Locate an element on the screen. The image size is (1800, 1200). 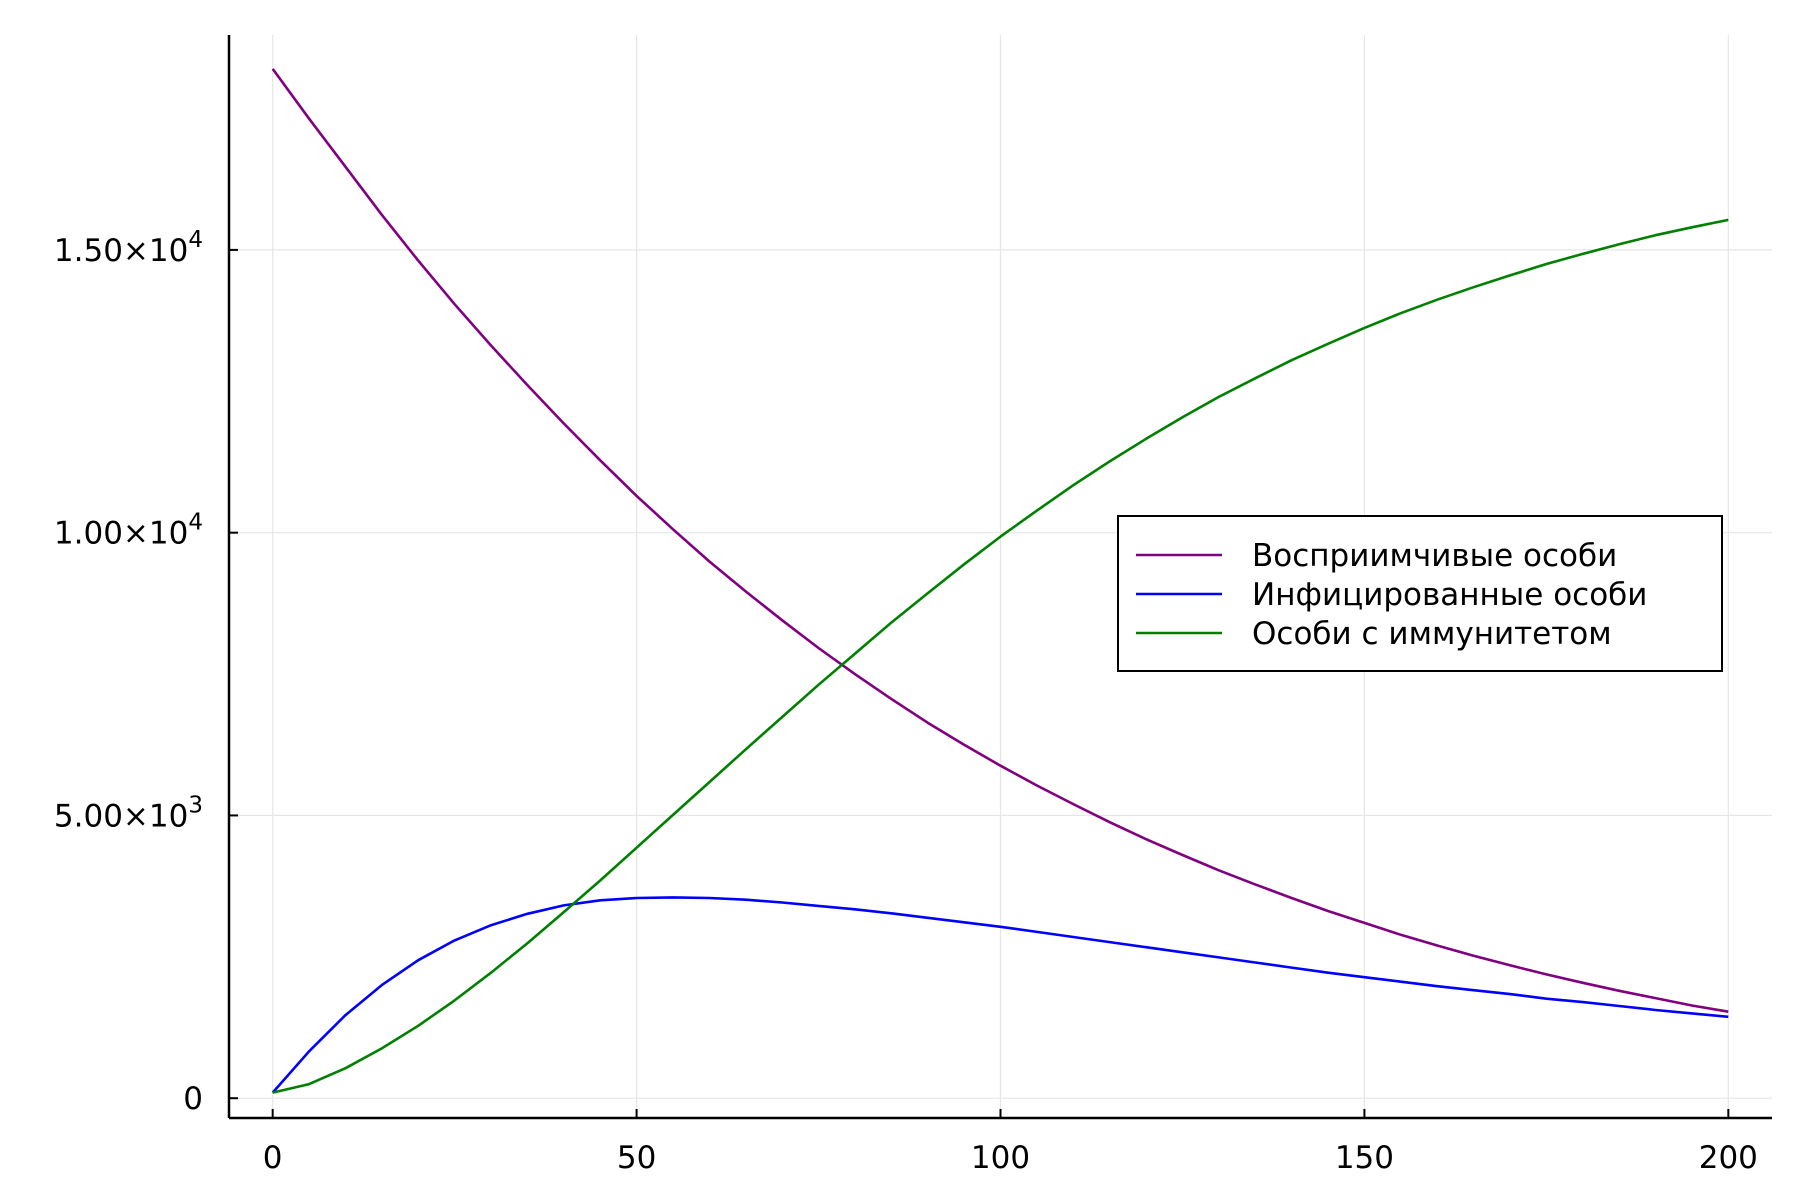
x-tick-label: 200 is located at coordinates (1728, 1158).